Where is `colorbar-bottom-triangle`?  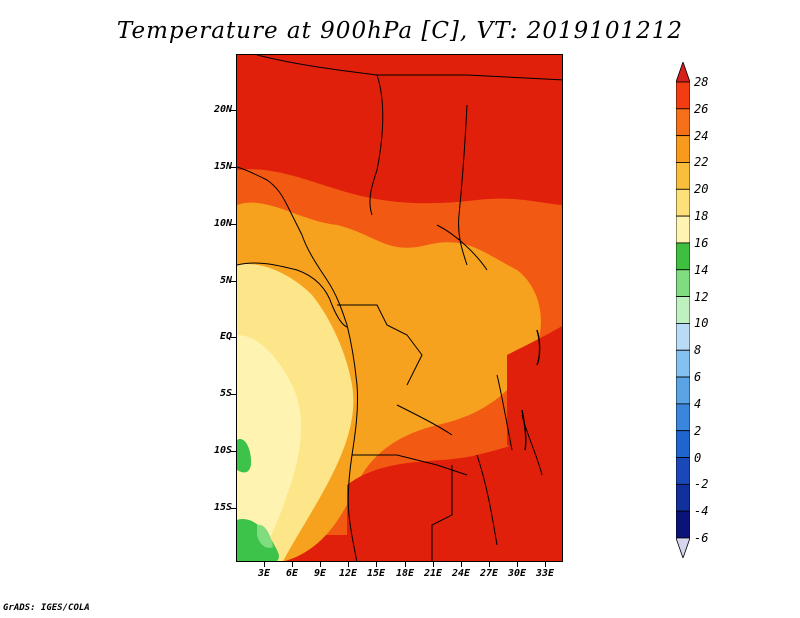
colorbar-bottom-triangle is located at coordinates (683, 547).